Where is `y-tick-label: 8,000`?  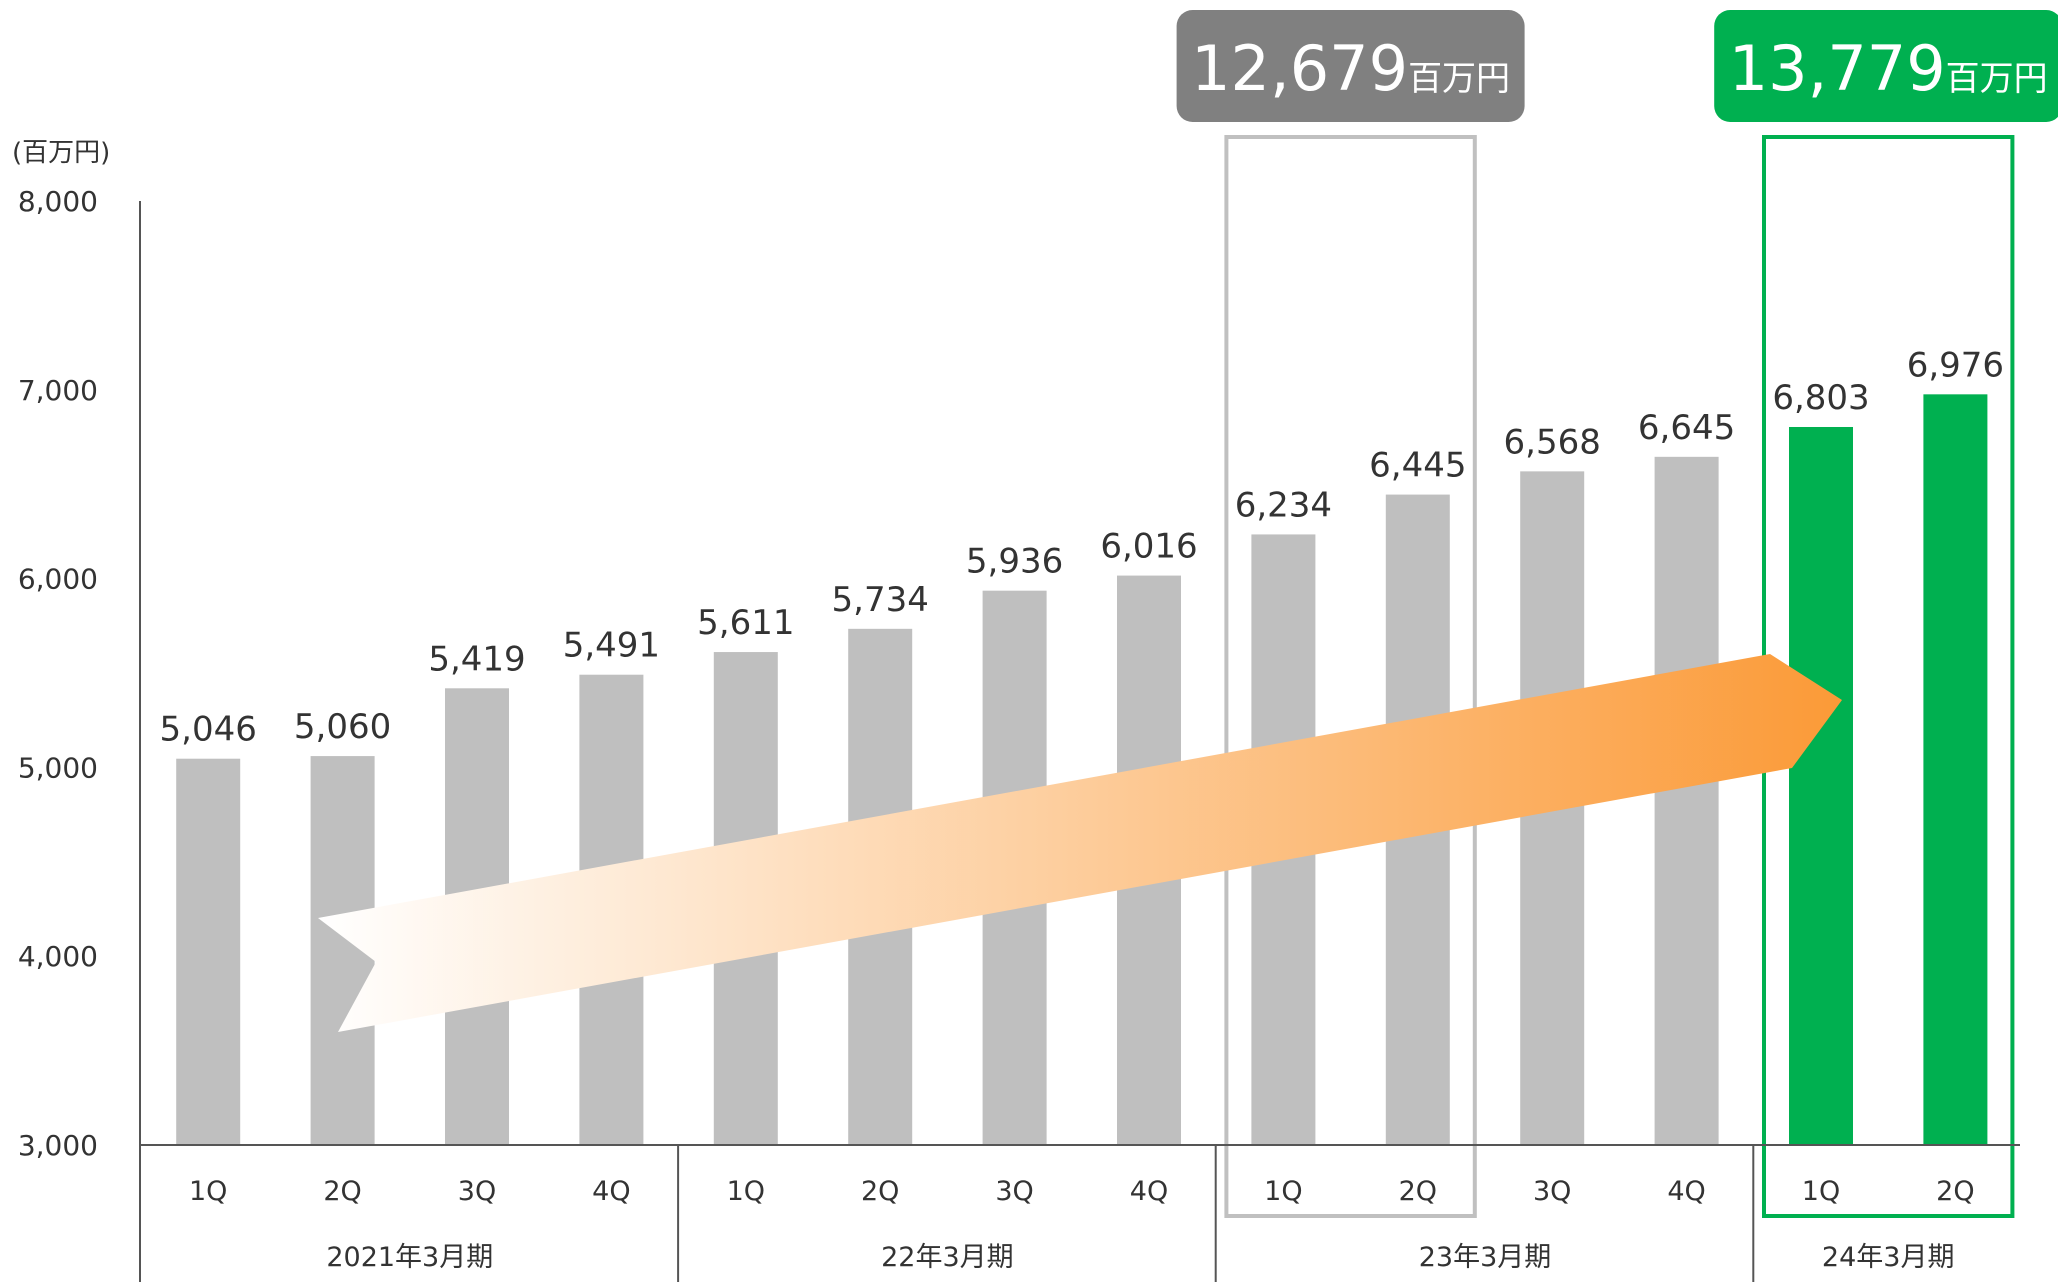
y-tick-label: 8,000 is located at coordinates (58, 201).